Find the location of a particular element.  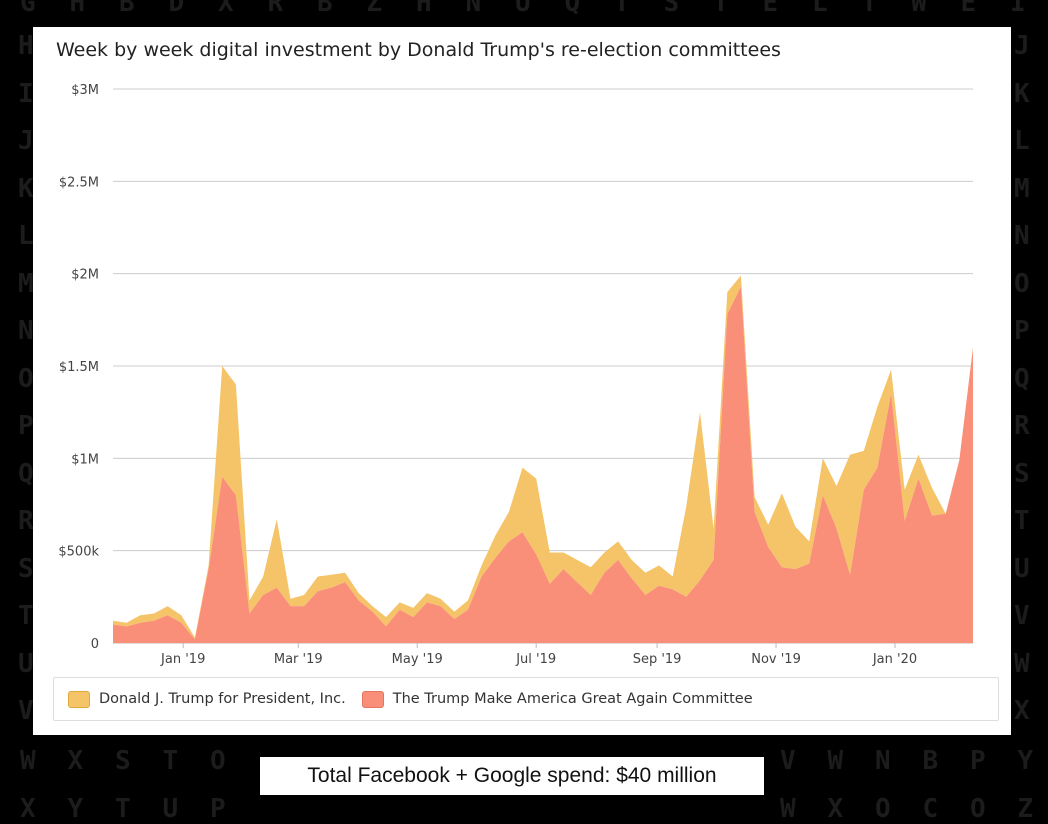

y-tick-label: $1.5M is located at coordinates (79, 367).